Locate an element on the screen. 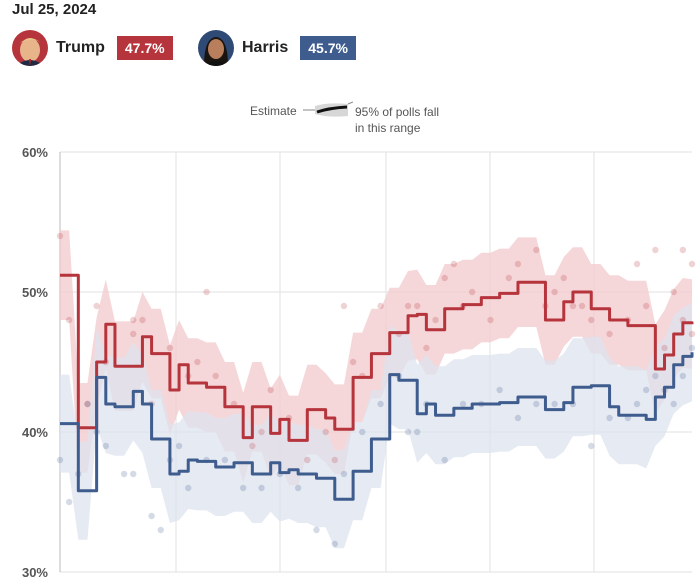 The width and height of the screenshot is (700, 584). legend-estimate-icon is located at coordinates (328, 109).